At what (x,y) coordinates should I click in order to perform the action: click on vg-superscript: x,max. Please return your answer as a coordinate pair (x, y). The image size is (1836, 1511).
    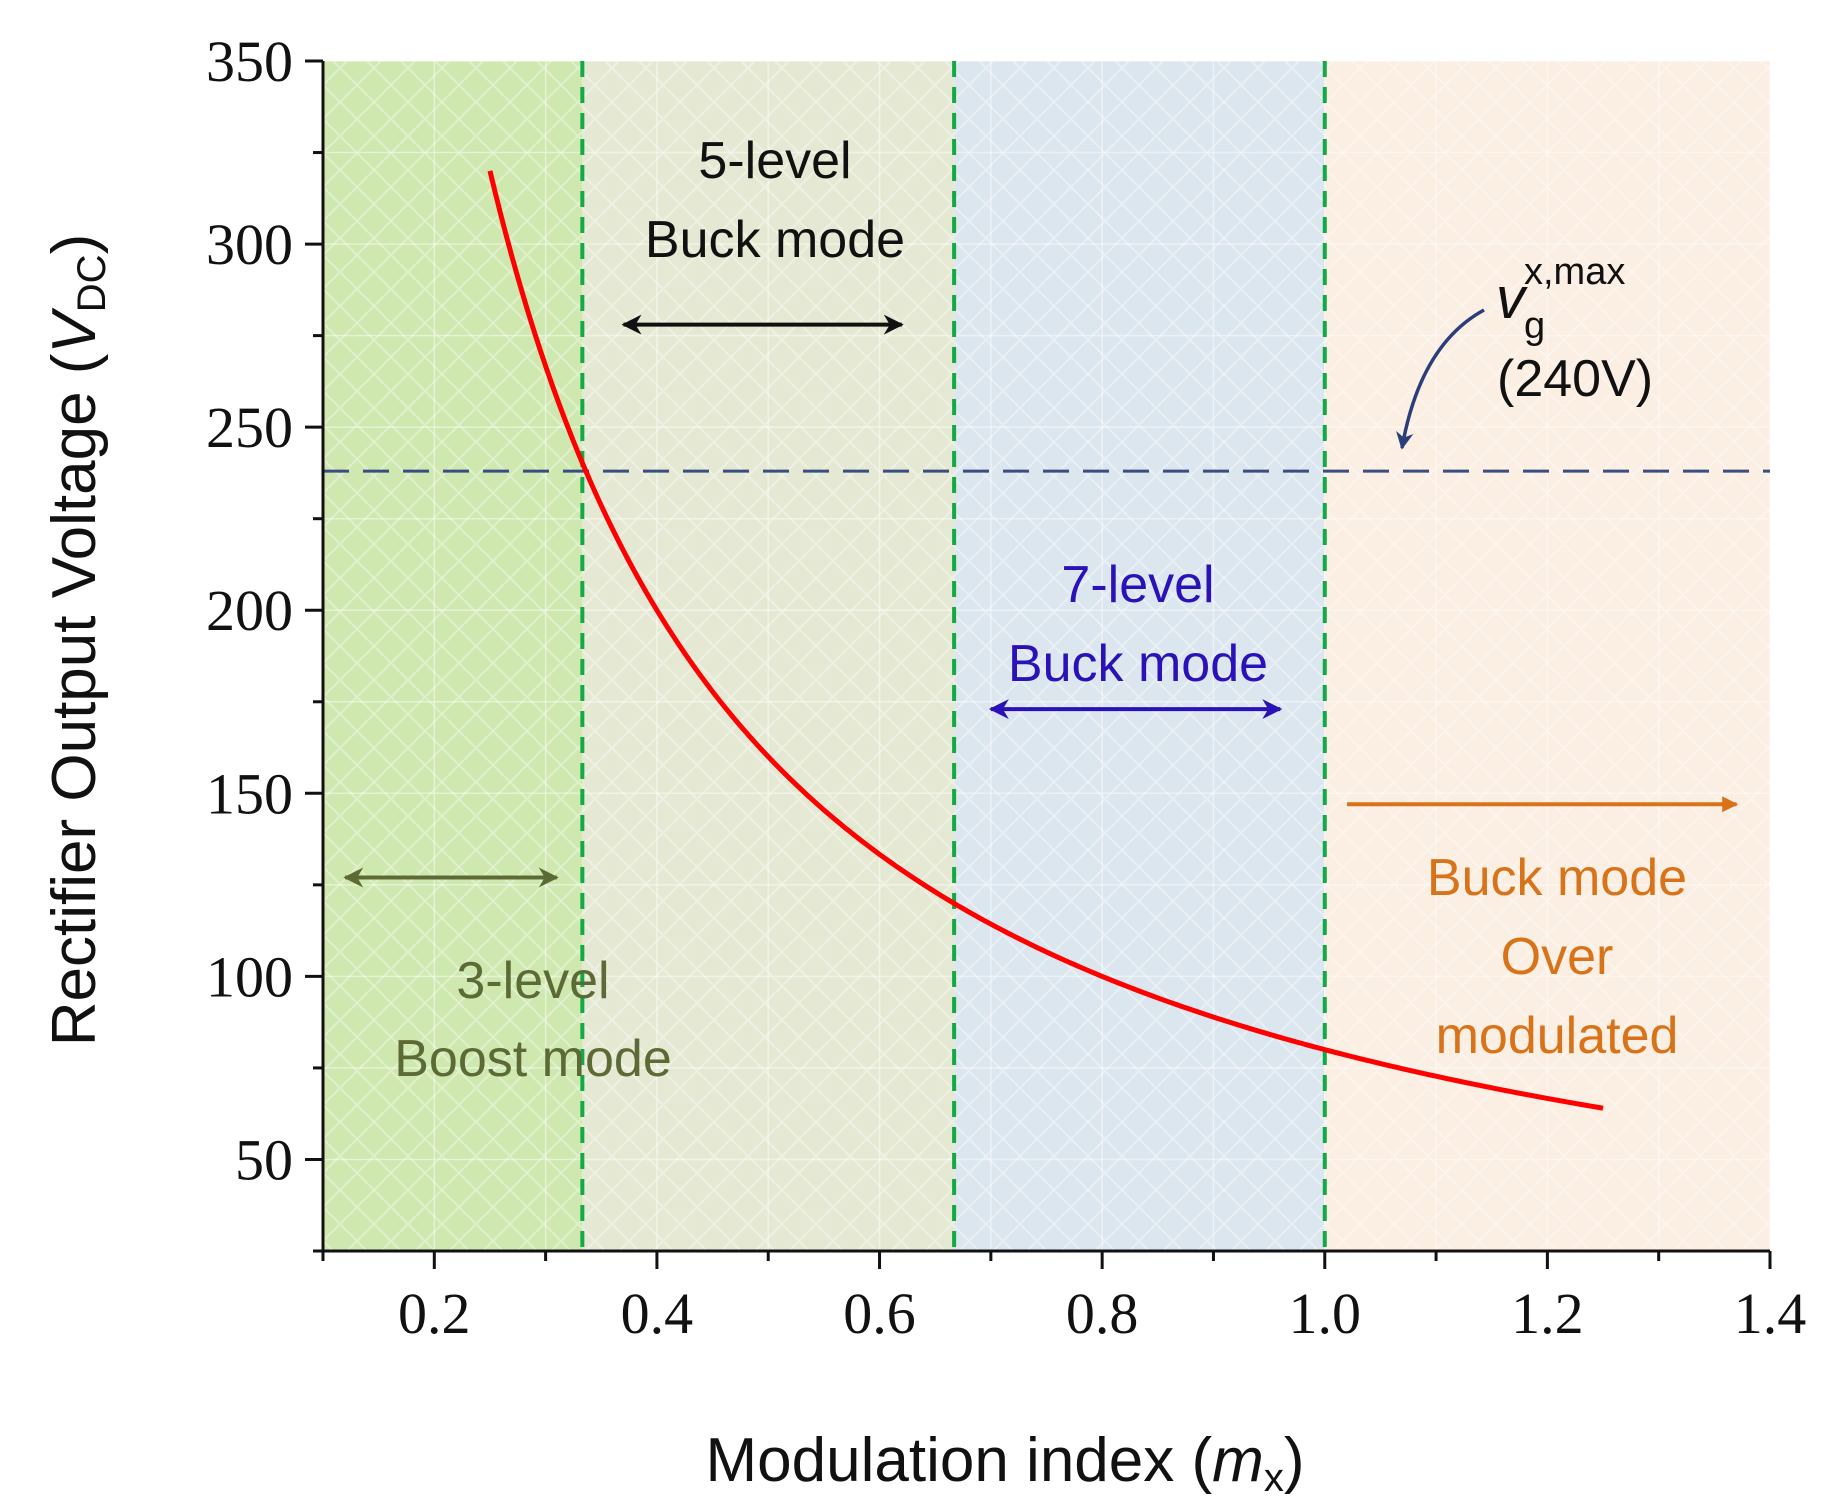
    Looking at the image, I should click on (1574, 272).